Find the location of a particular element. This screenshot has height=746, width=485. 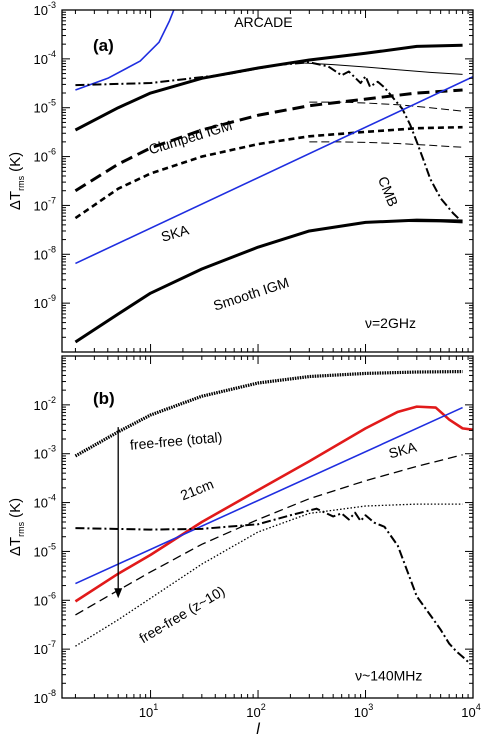

series-annotation: Smooth IGM is located at coordinates (251, 294).